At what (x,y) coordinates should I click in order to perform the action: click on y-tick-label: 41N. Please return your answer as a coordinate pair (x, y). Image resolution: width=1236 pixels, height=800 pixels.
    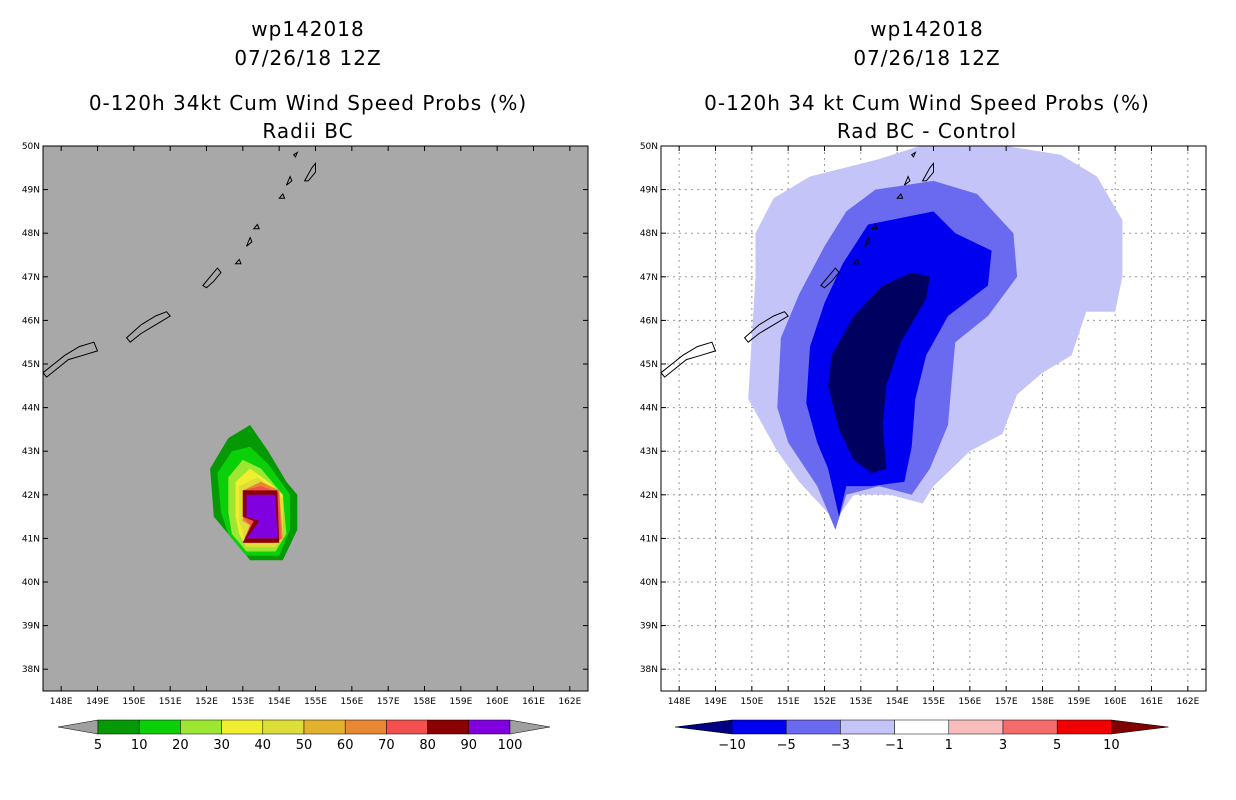
    Looking at the image, I should click on (31, 539).